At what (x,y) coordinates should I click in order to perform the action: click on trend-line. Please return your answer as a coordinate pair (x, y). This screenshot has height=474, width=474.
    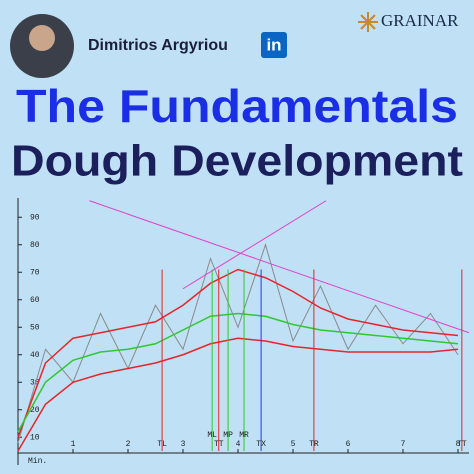
    Looking at the image, I should click on (254, 245).